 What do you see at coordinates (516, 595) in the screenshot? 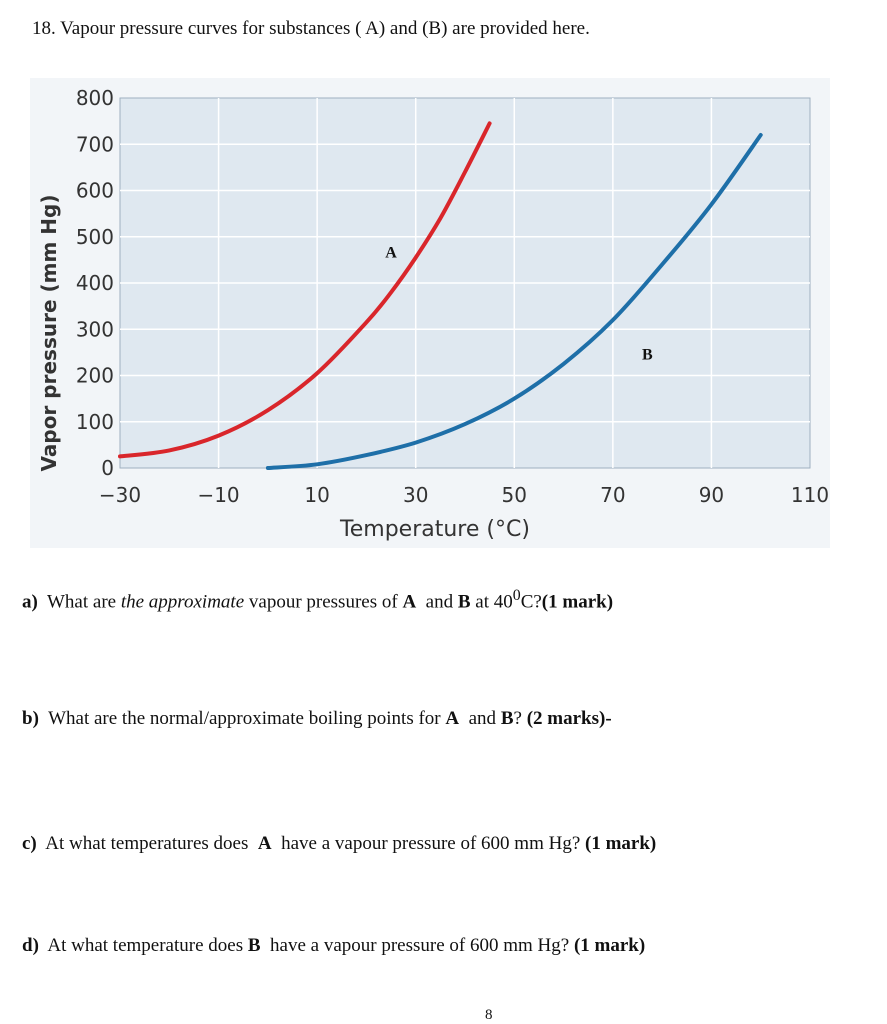
I see `question-a-sup: 0` at bounding box center [516, 595].